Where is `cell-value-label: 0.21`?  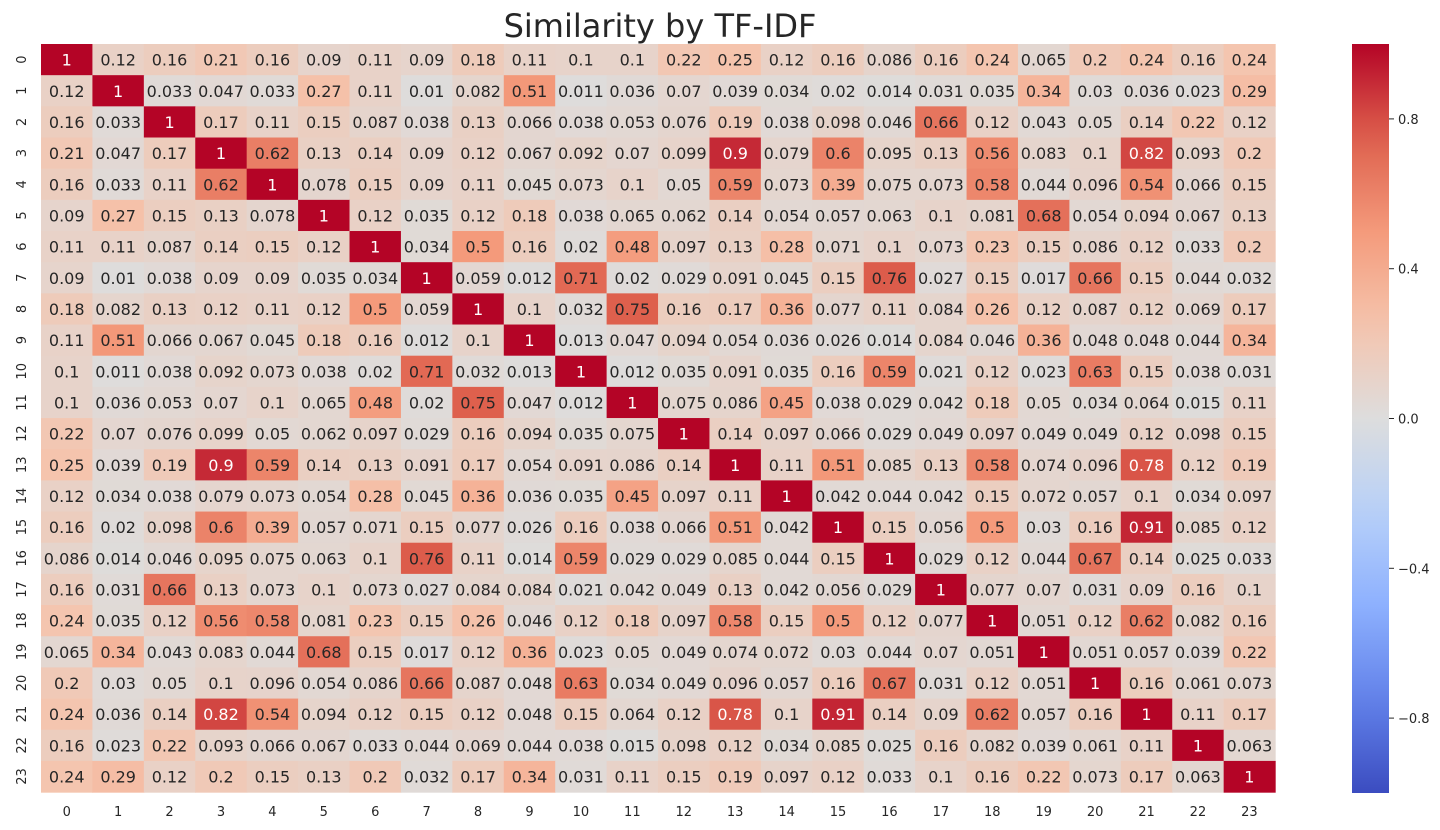
cell-value-label: 0.21 is located at coordinates (67, 153).